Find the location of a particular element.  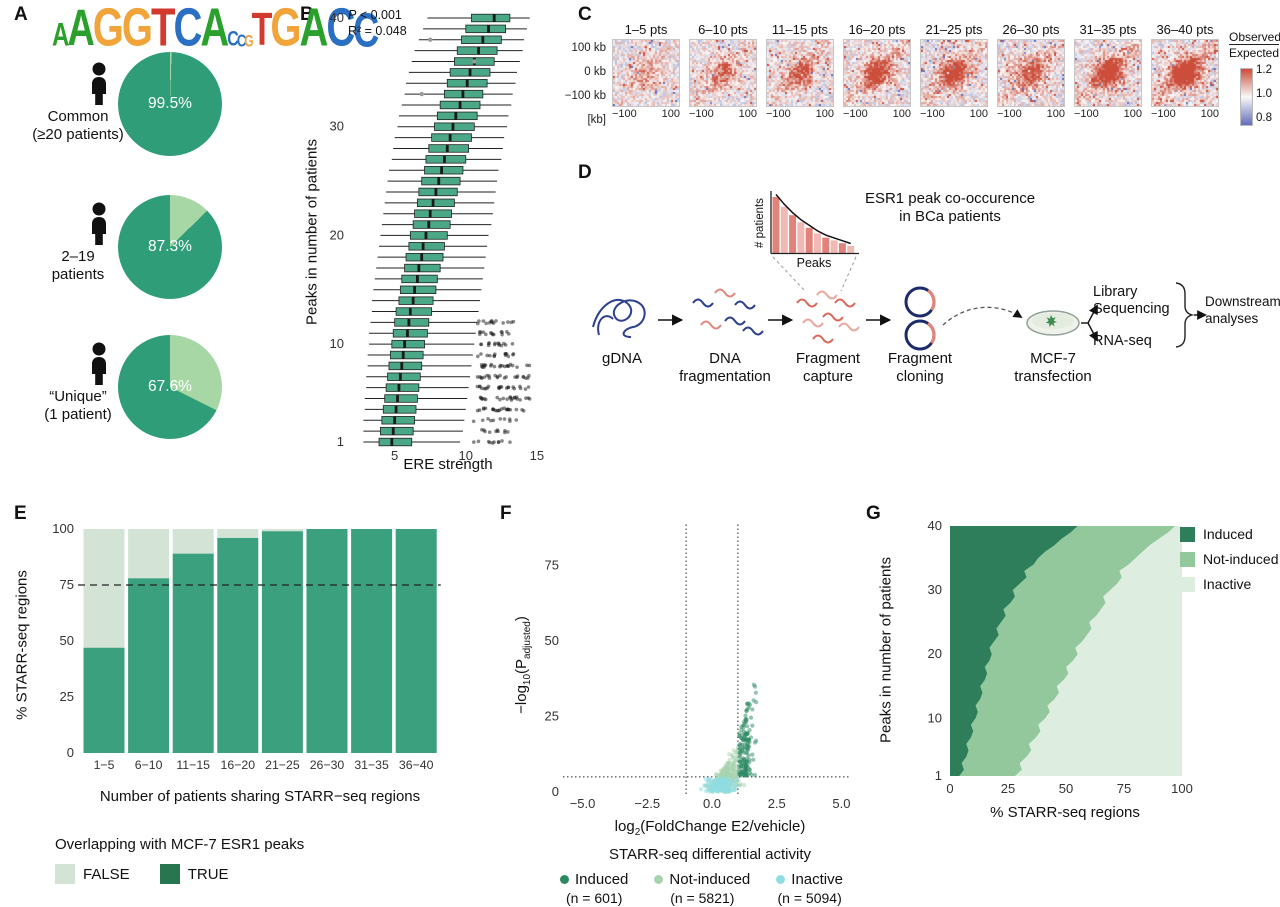

e-legend-swatch-true is located at coordinates (169, 874).